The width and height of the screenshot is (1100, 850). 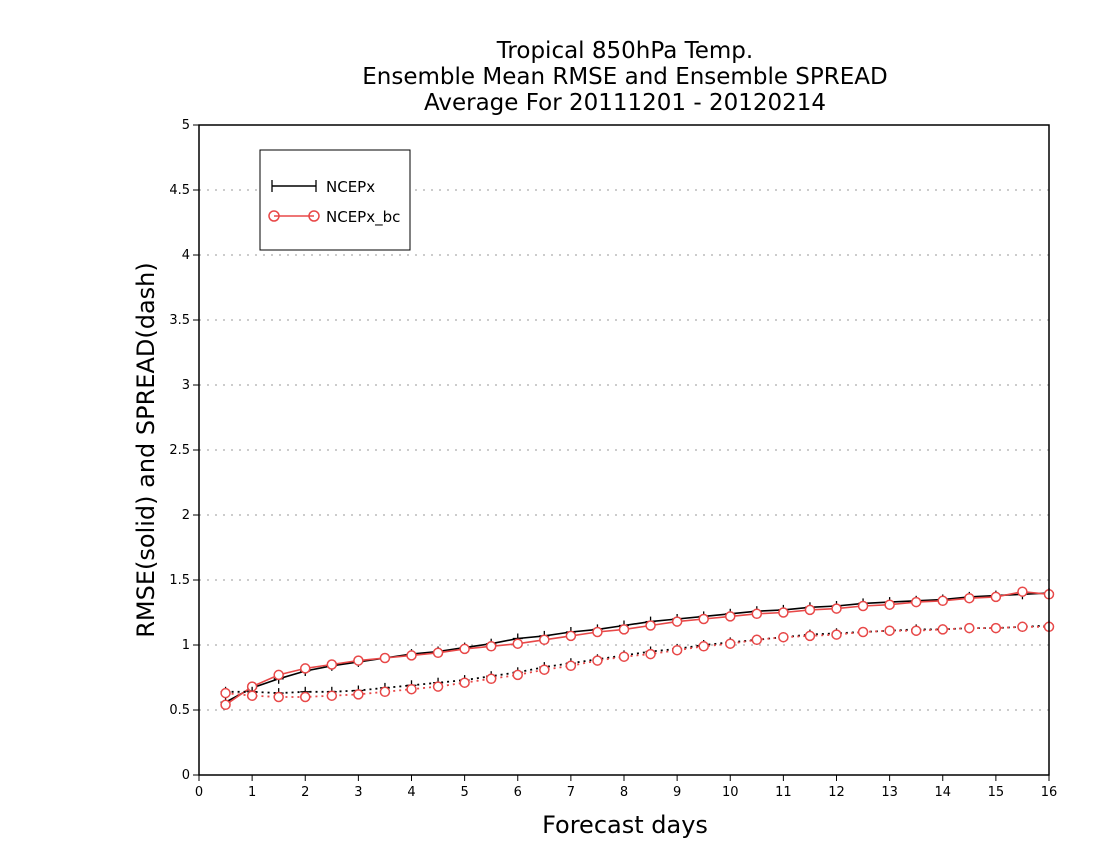 I want to click on title-line-2: Ensemble Mean RMSE and Ensemble SPREAD, so click(x=624, y=77).